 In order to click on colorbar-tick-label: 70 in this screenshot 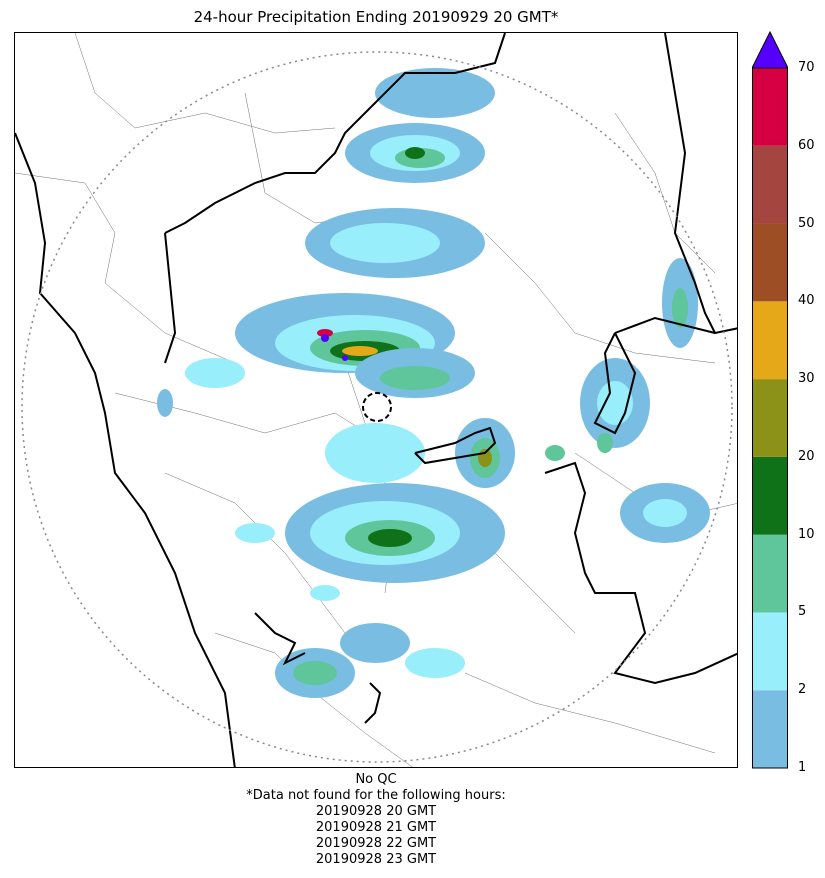, I will do `click(806, 67)`.